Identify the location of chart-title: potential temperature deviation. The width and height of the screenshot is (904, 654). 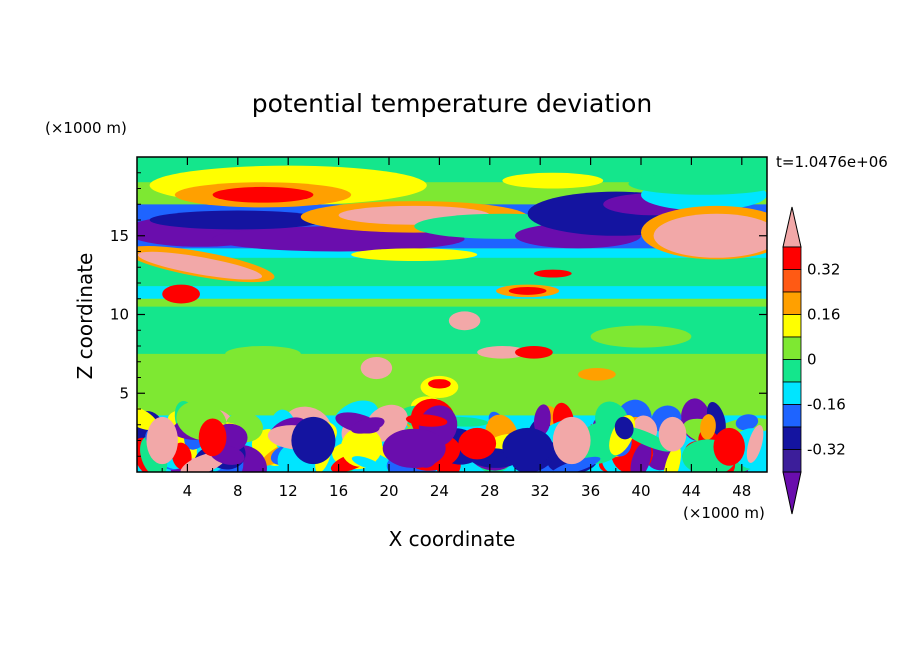
(452, 103).